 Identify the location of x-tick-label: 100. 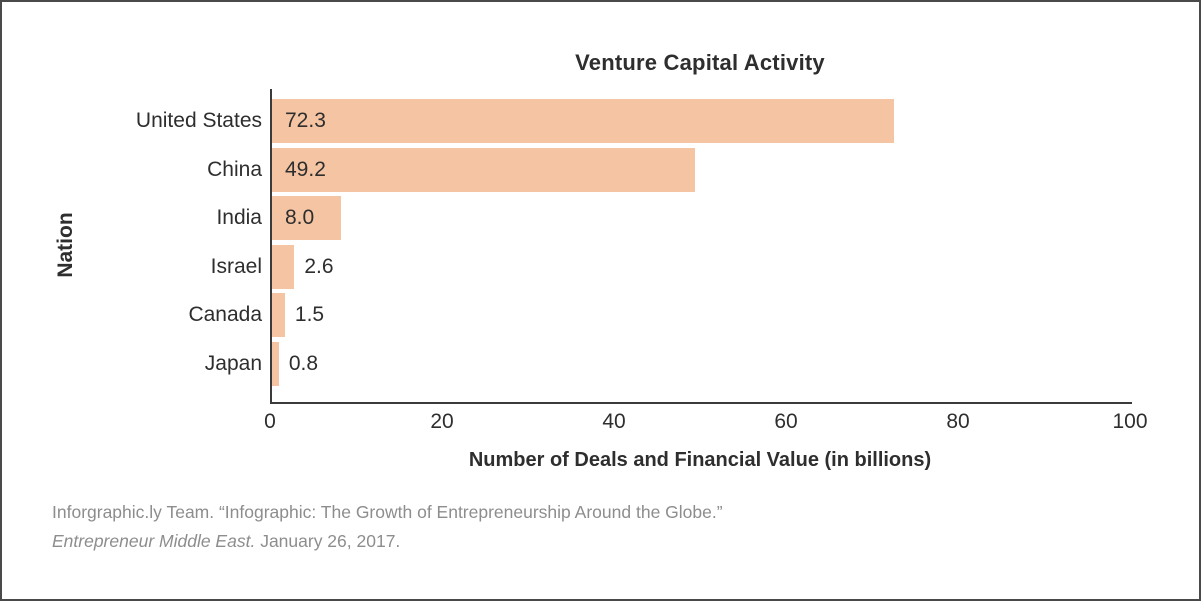
(1130, 421).